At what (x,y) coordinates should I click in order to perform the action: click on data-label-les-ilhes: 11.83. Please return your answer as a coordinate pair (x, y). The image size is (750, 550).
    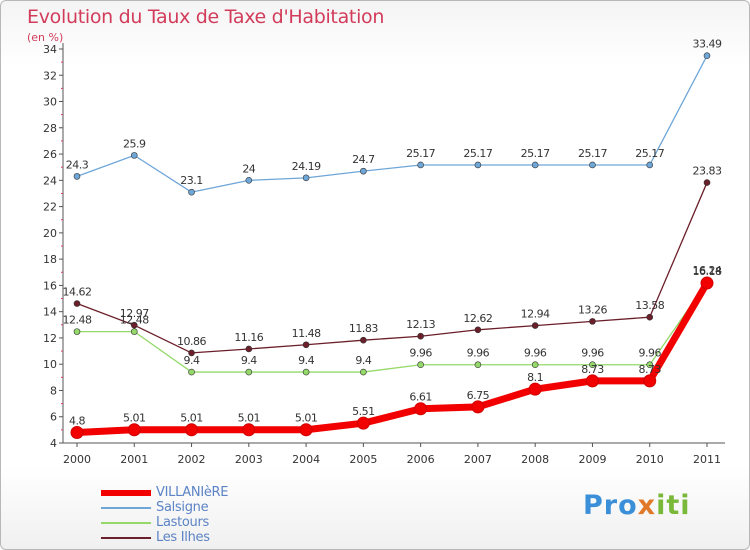
    Looking at the image, I should click on (363, 328).